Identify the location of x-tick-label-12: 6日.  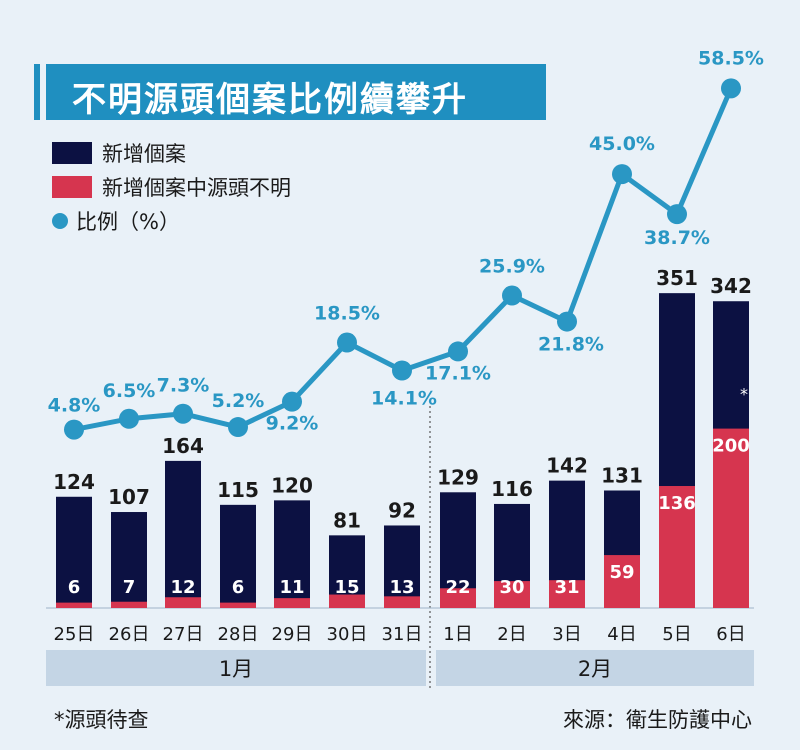
(730, 634).